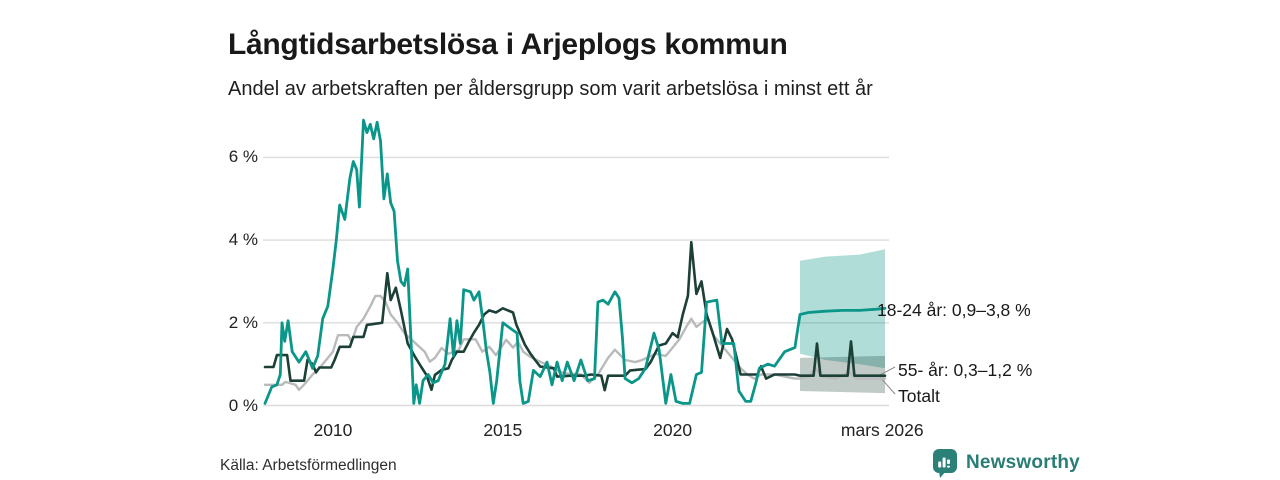 The width and height of the screenshot is (1280, 480). I want to click on x-axis-tick-label: 2010, so click(333, 430).